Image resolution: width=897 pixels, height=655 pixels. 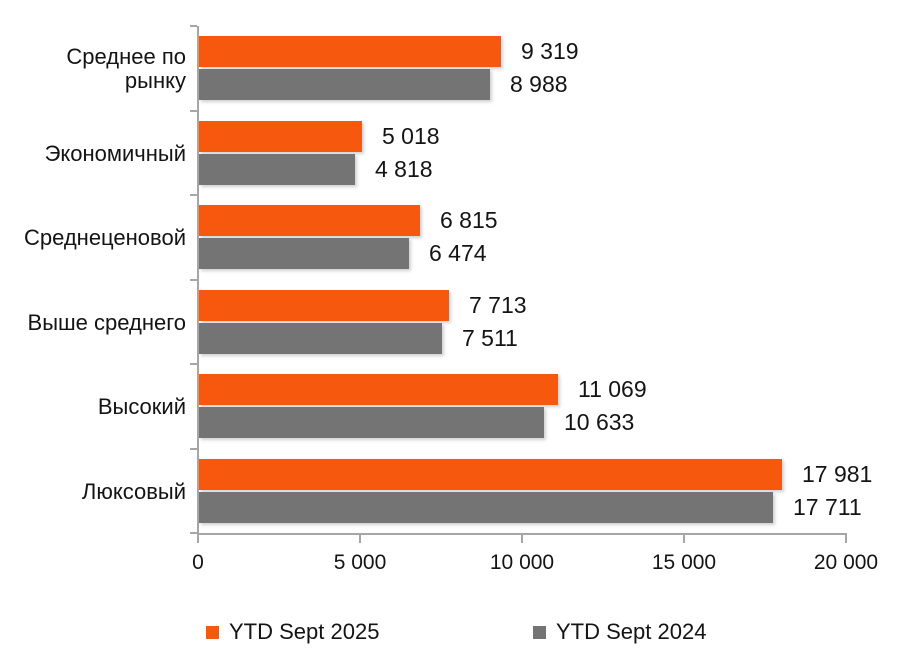 I want to click on x-axis-tick-label: 20 000, so click(x=846, y=562).